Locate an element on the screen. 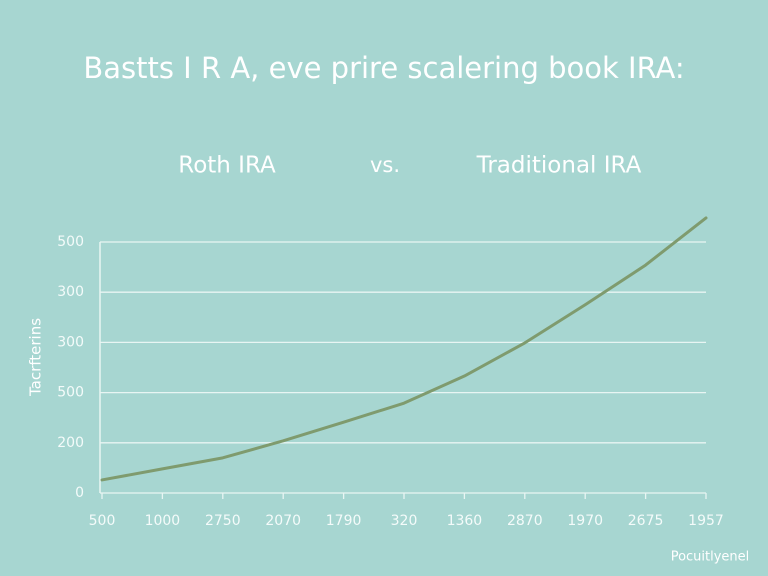 Image resolution: width=768 pixels, height=576 pixels. x-tick-label: 1970 is located at coordinates (585, 521).